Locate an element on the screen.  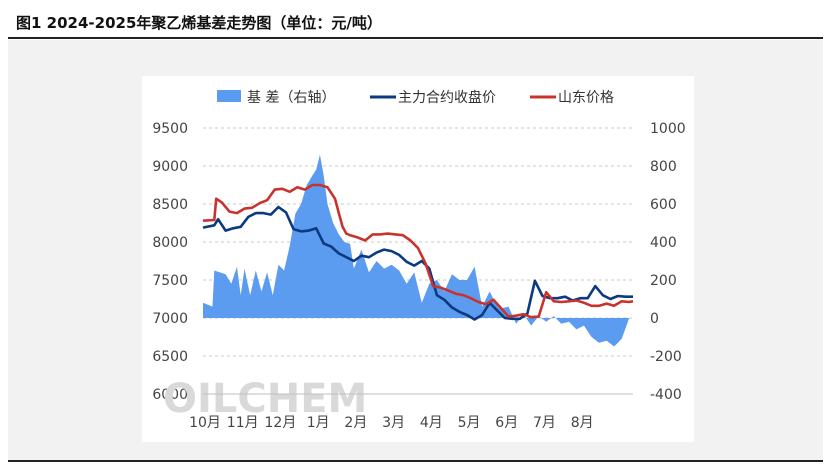
y-right-tick-label: -200 is located at coordinates (666, 357).